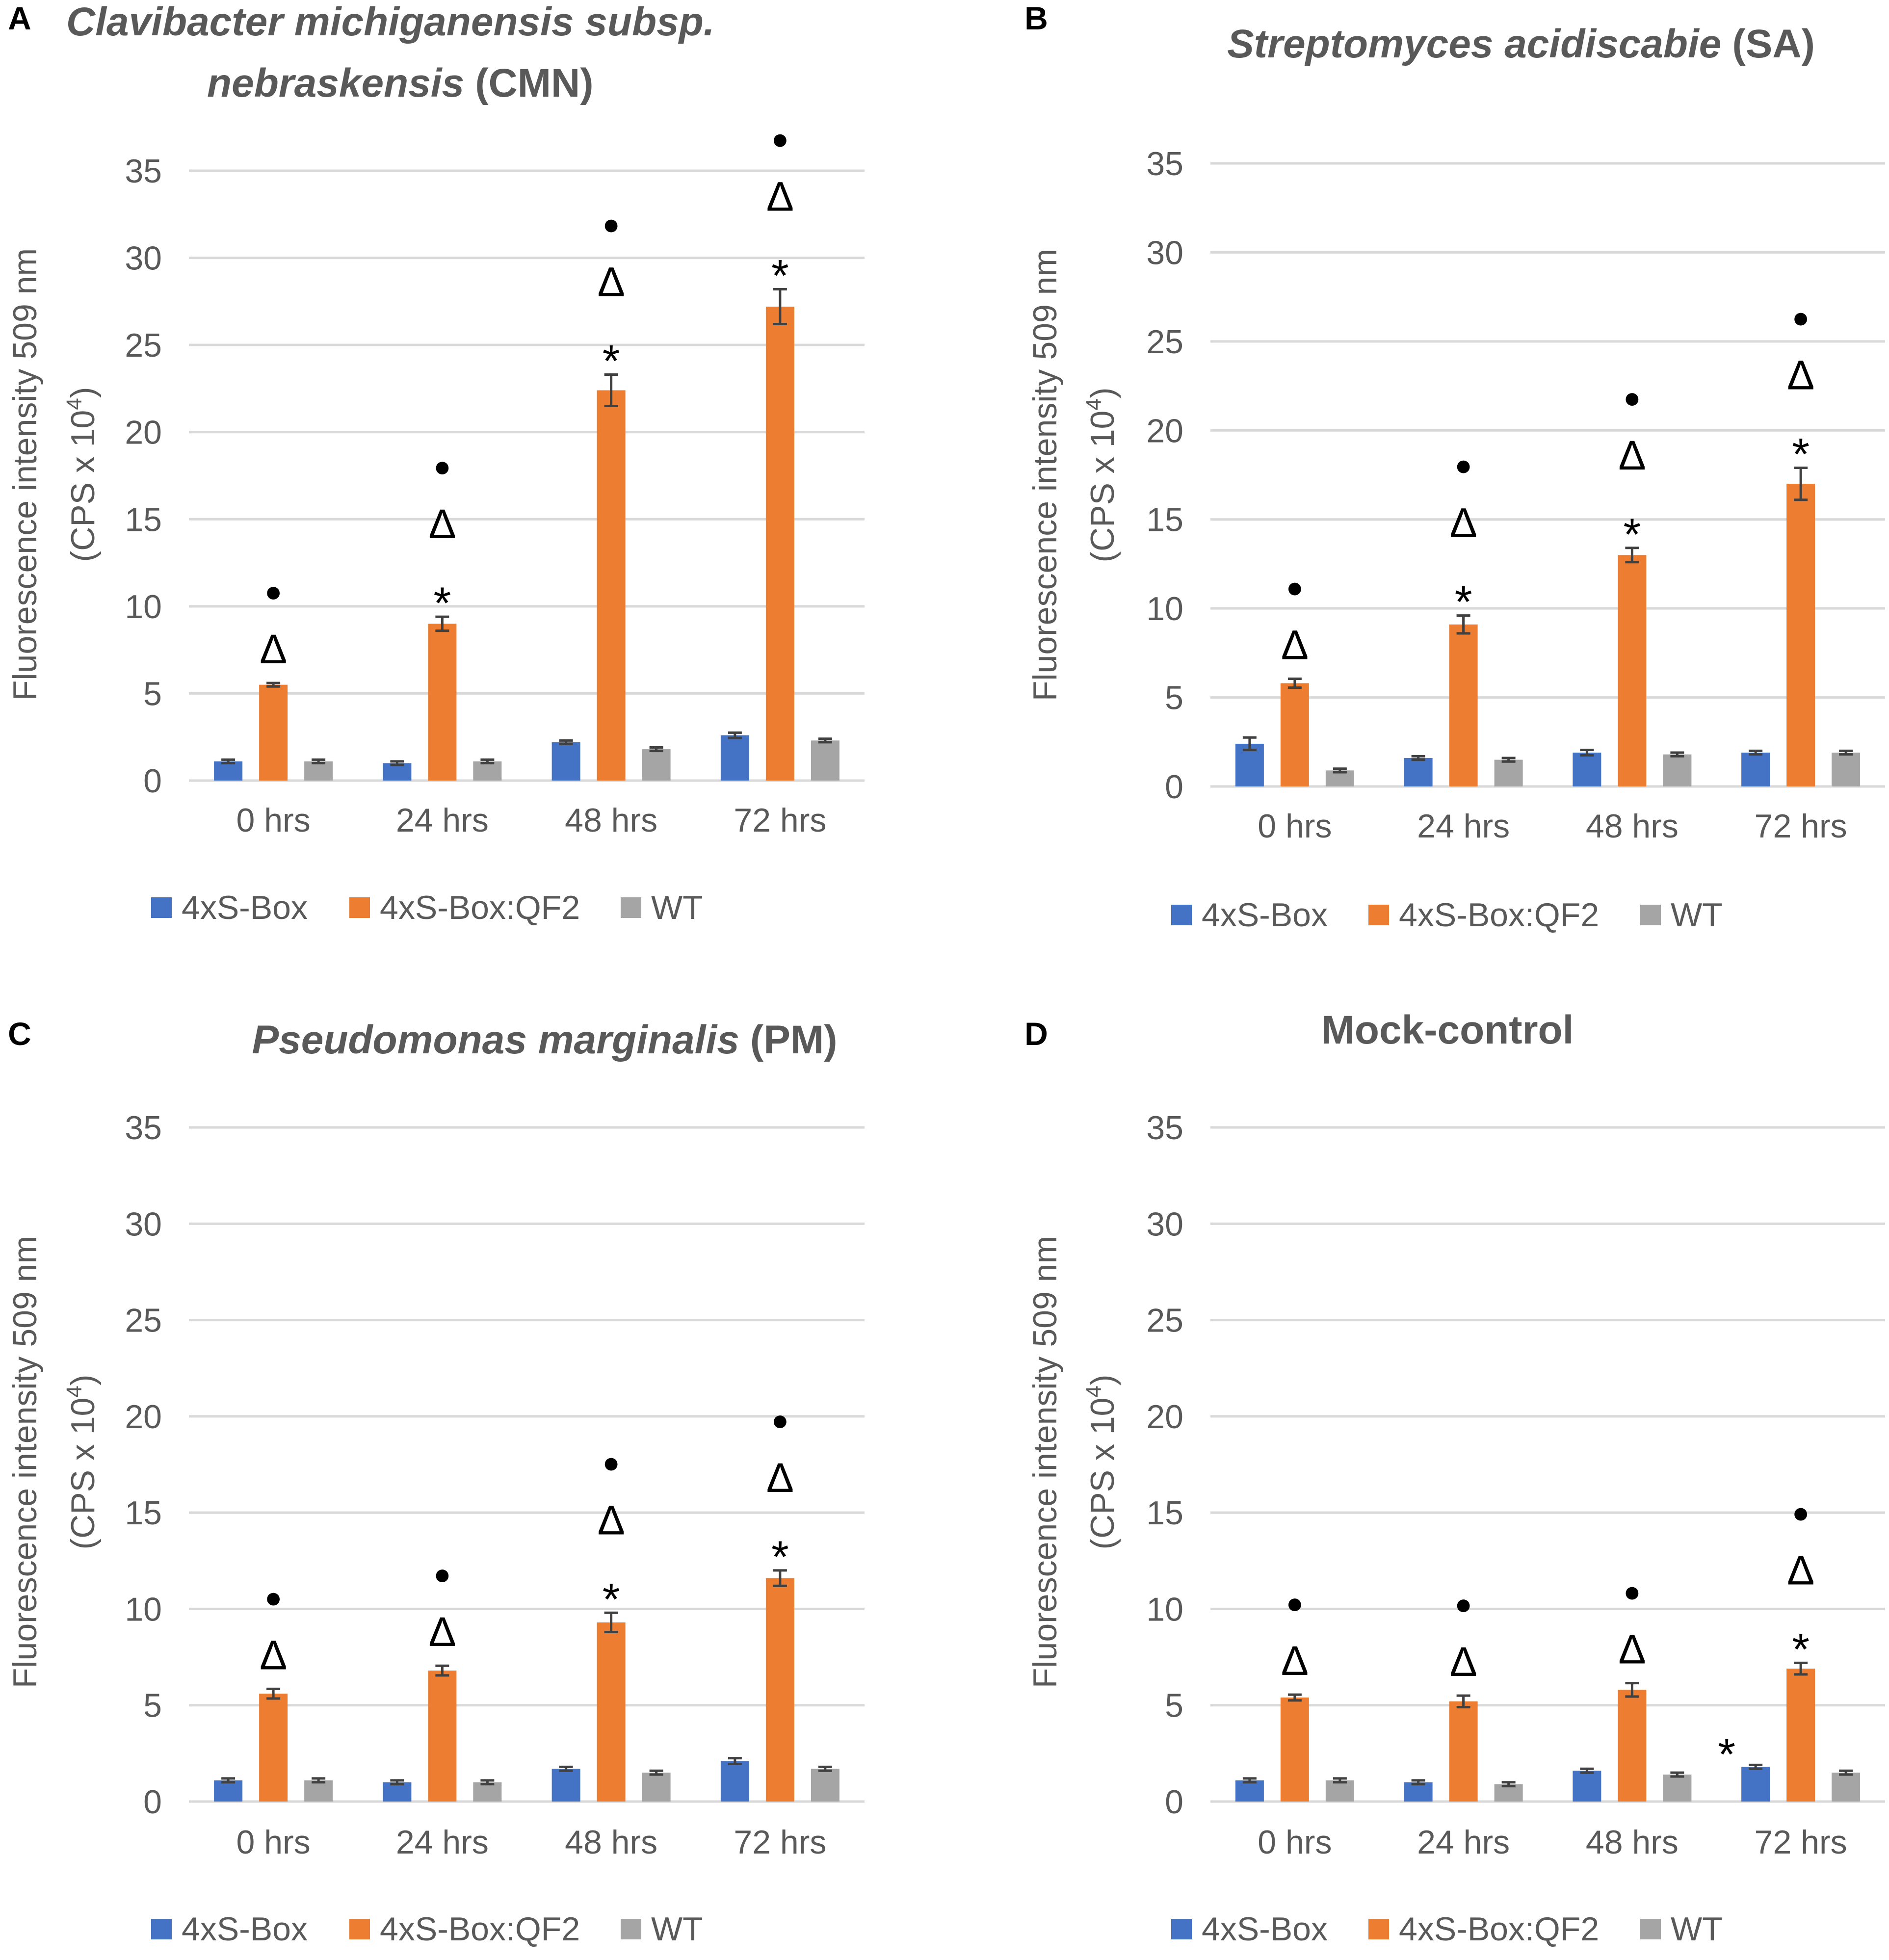 The height and width of the screenshot is (1960, 1889). I want to click on panel-letter: C, so click(19, 1034).